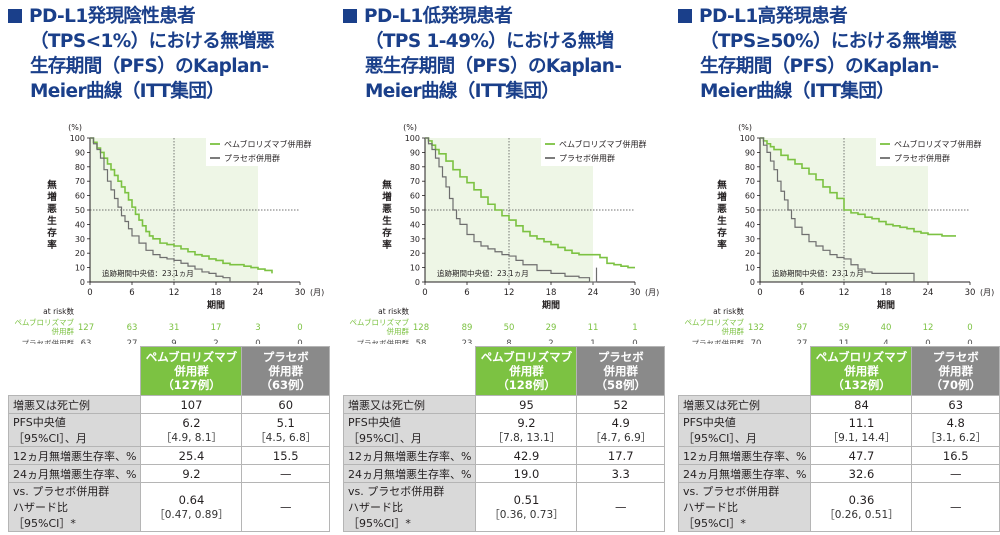  Describe the element at coordinates (955, 455) in the screenshot. I see `placebo-value-line: 16.5` at that location.